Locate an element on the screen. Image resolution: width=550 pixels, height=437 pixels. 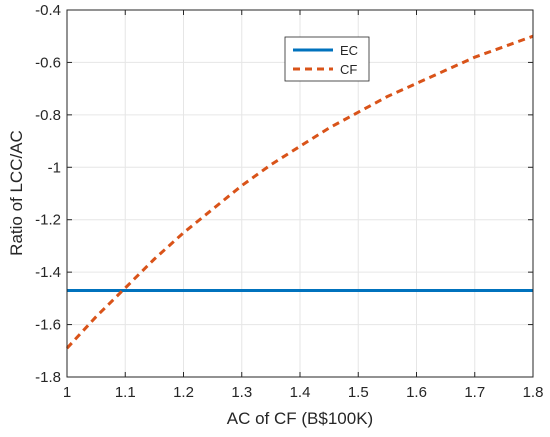
x-tick-label: 1.8 is located at coordinates (533, 392).